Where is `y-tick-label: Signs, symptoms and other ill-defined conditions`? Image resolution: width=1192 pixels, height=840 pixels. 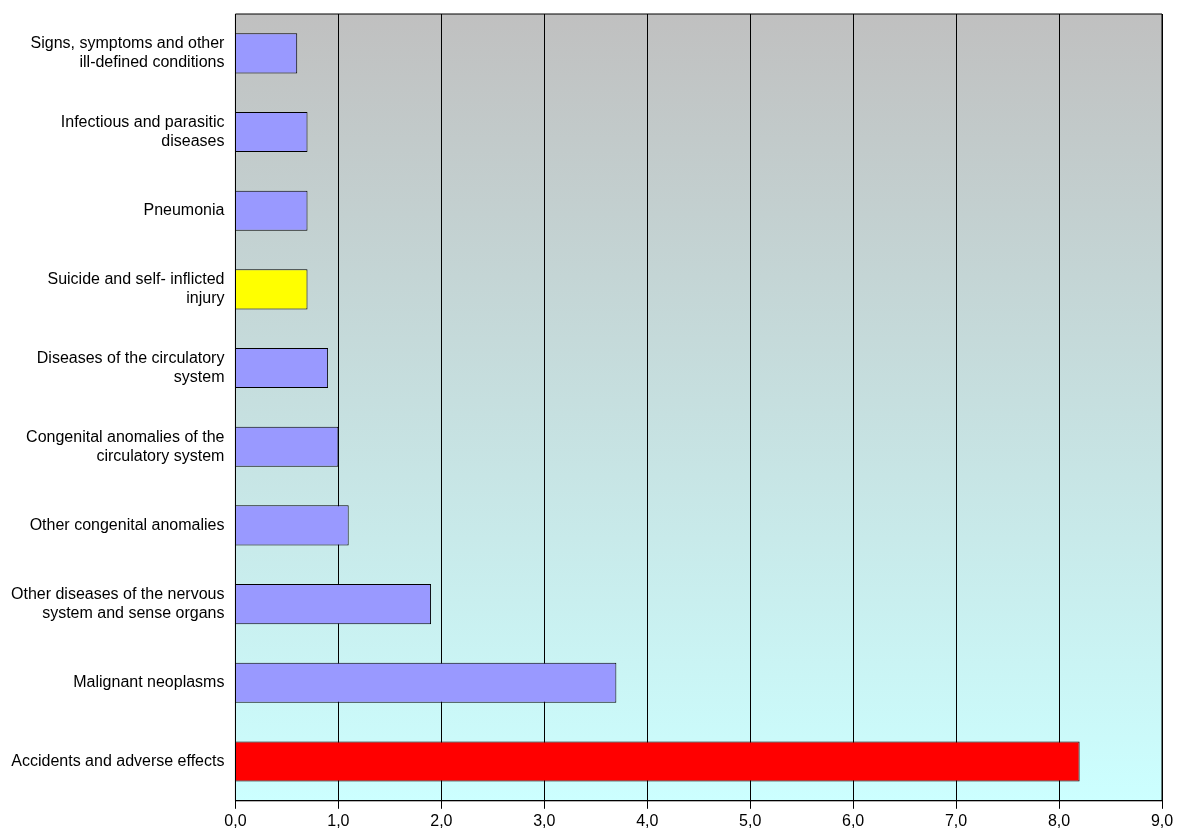 y-tick-label: Signs, symptoms and other ill-defined conditions is located at coordinates (128, 52).